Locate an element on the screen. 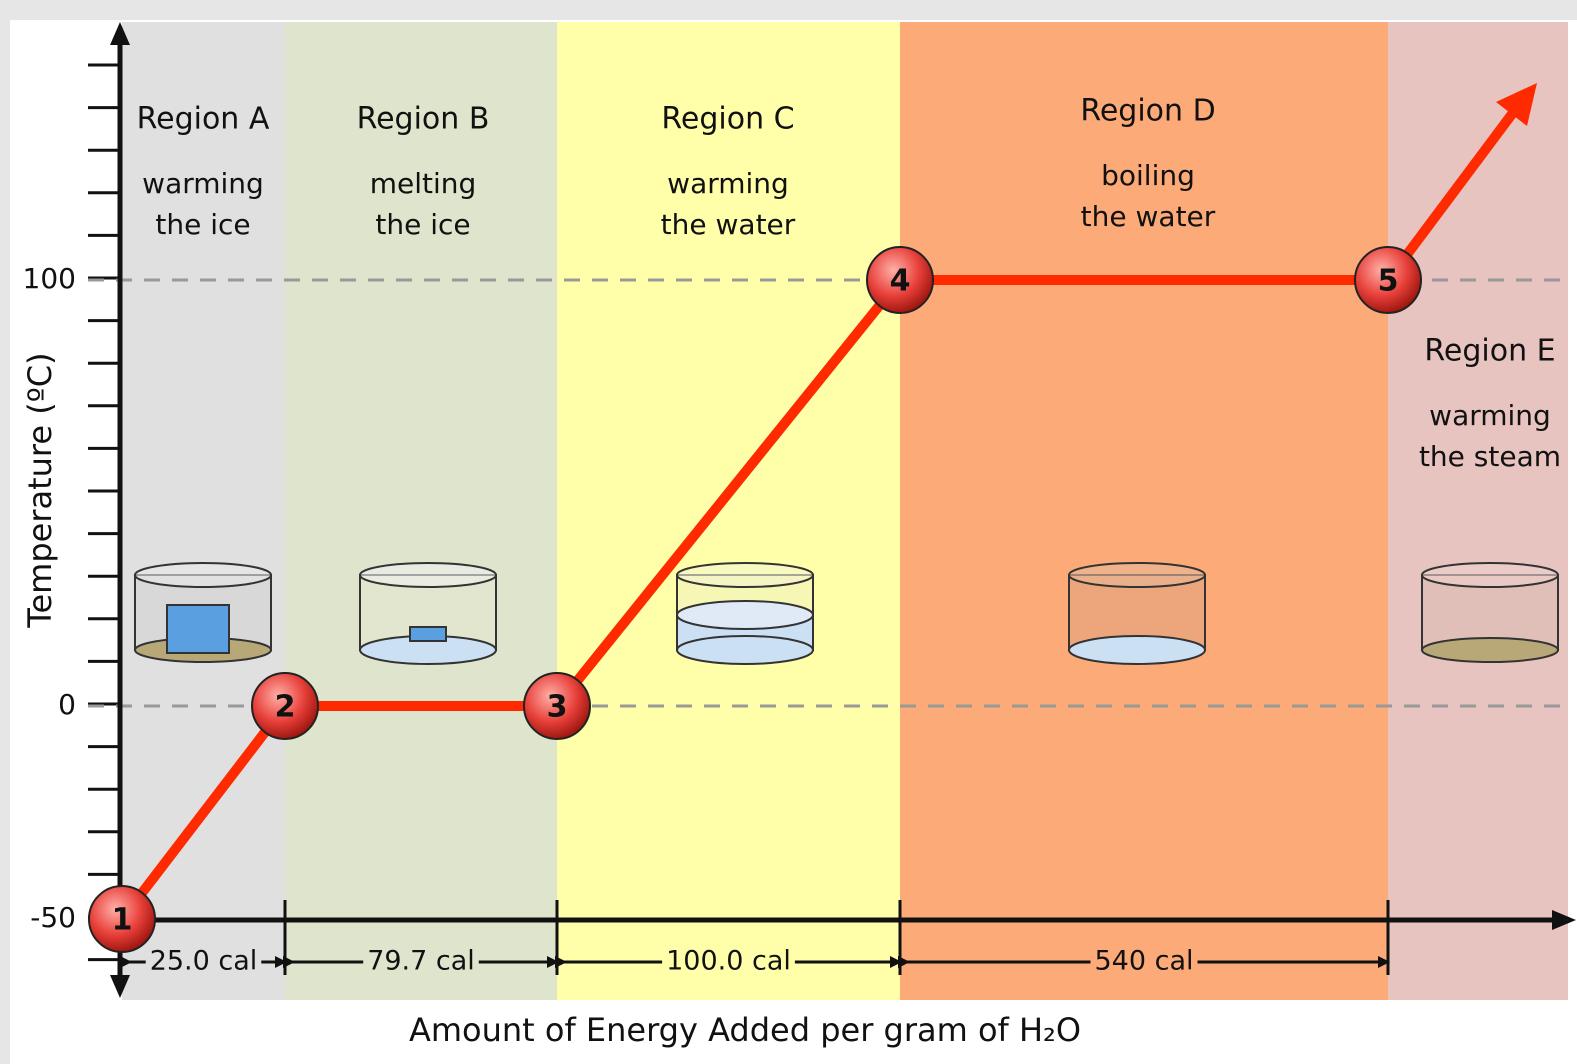 The height and width of the screenshot is (1064, 1577). region-name: Region C is located at coordinates (727, 119).